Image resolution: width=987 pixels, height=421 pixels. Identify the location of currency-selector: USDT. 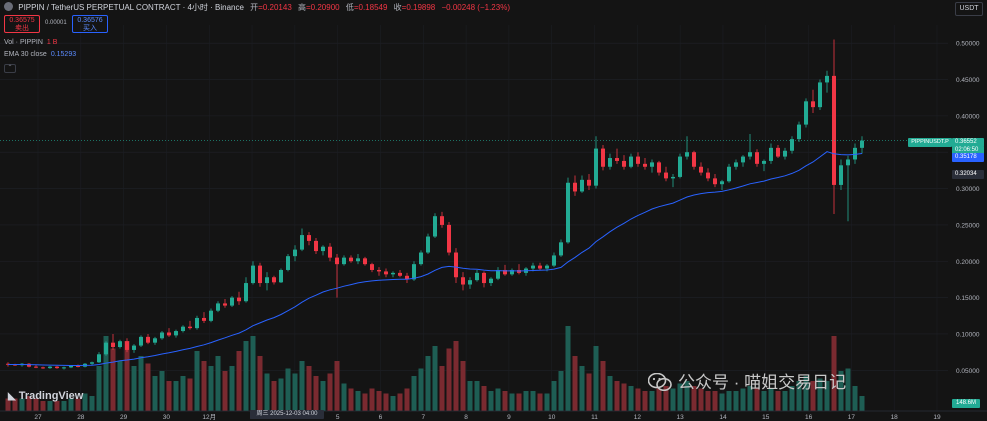
(969, 9).